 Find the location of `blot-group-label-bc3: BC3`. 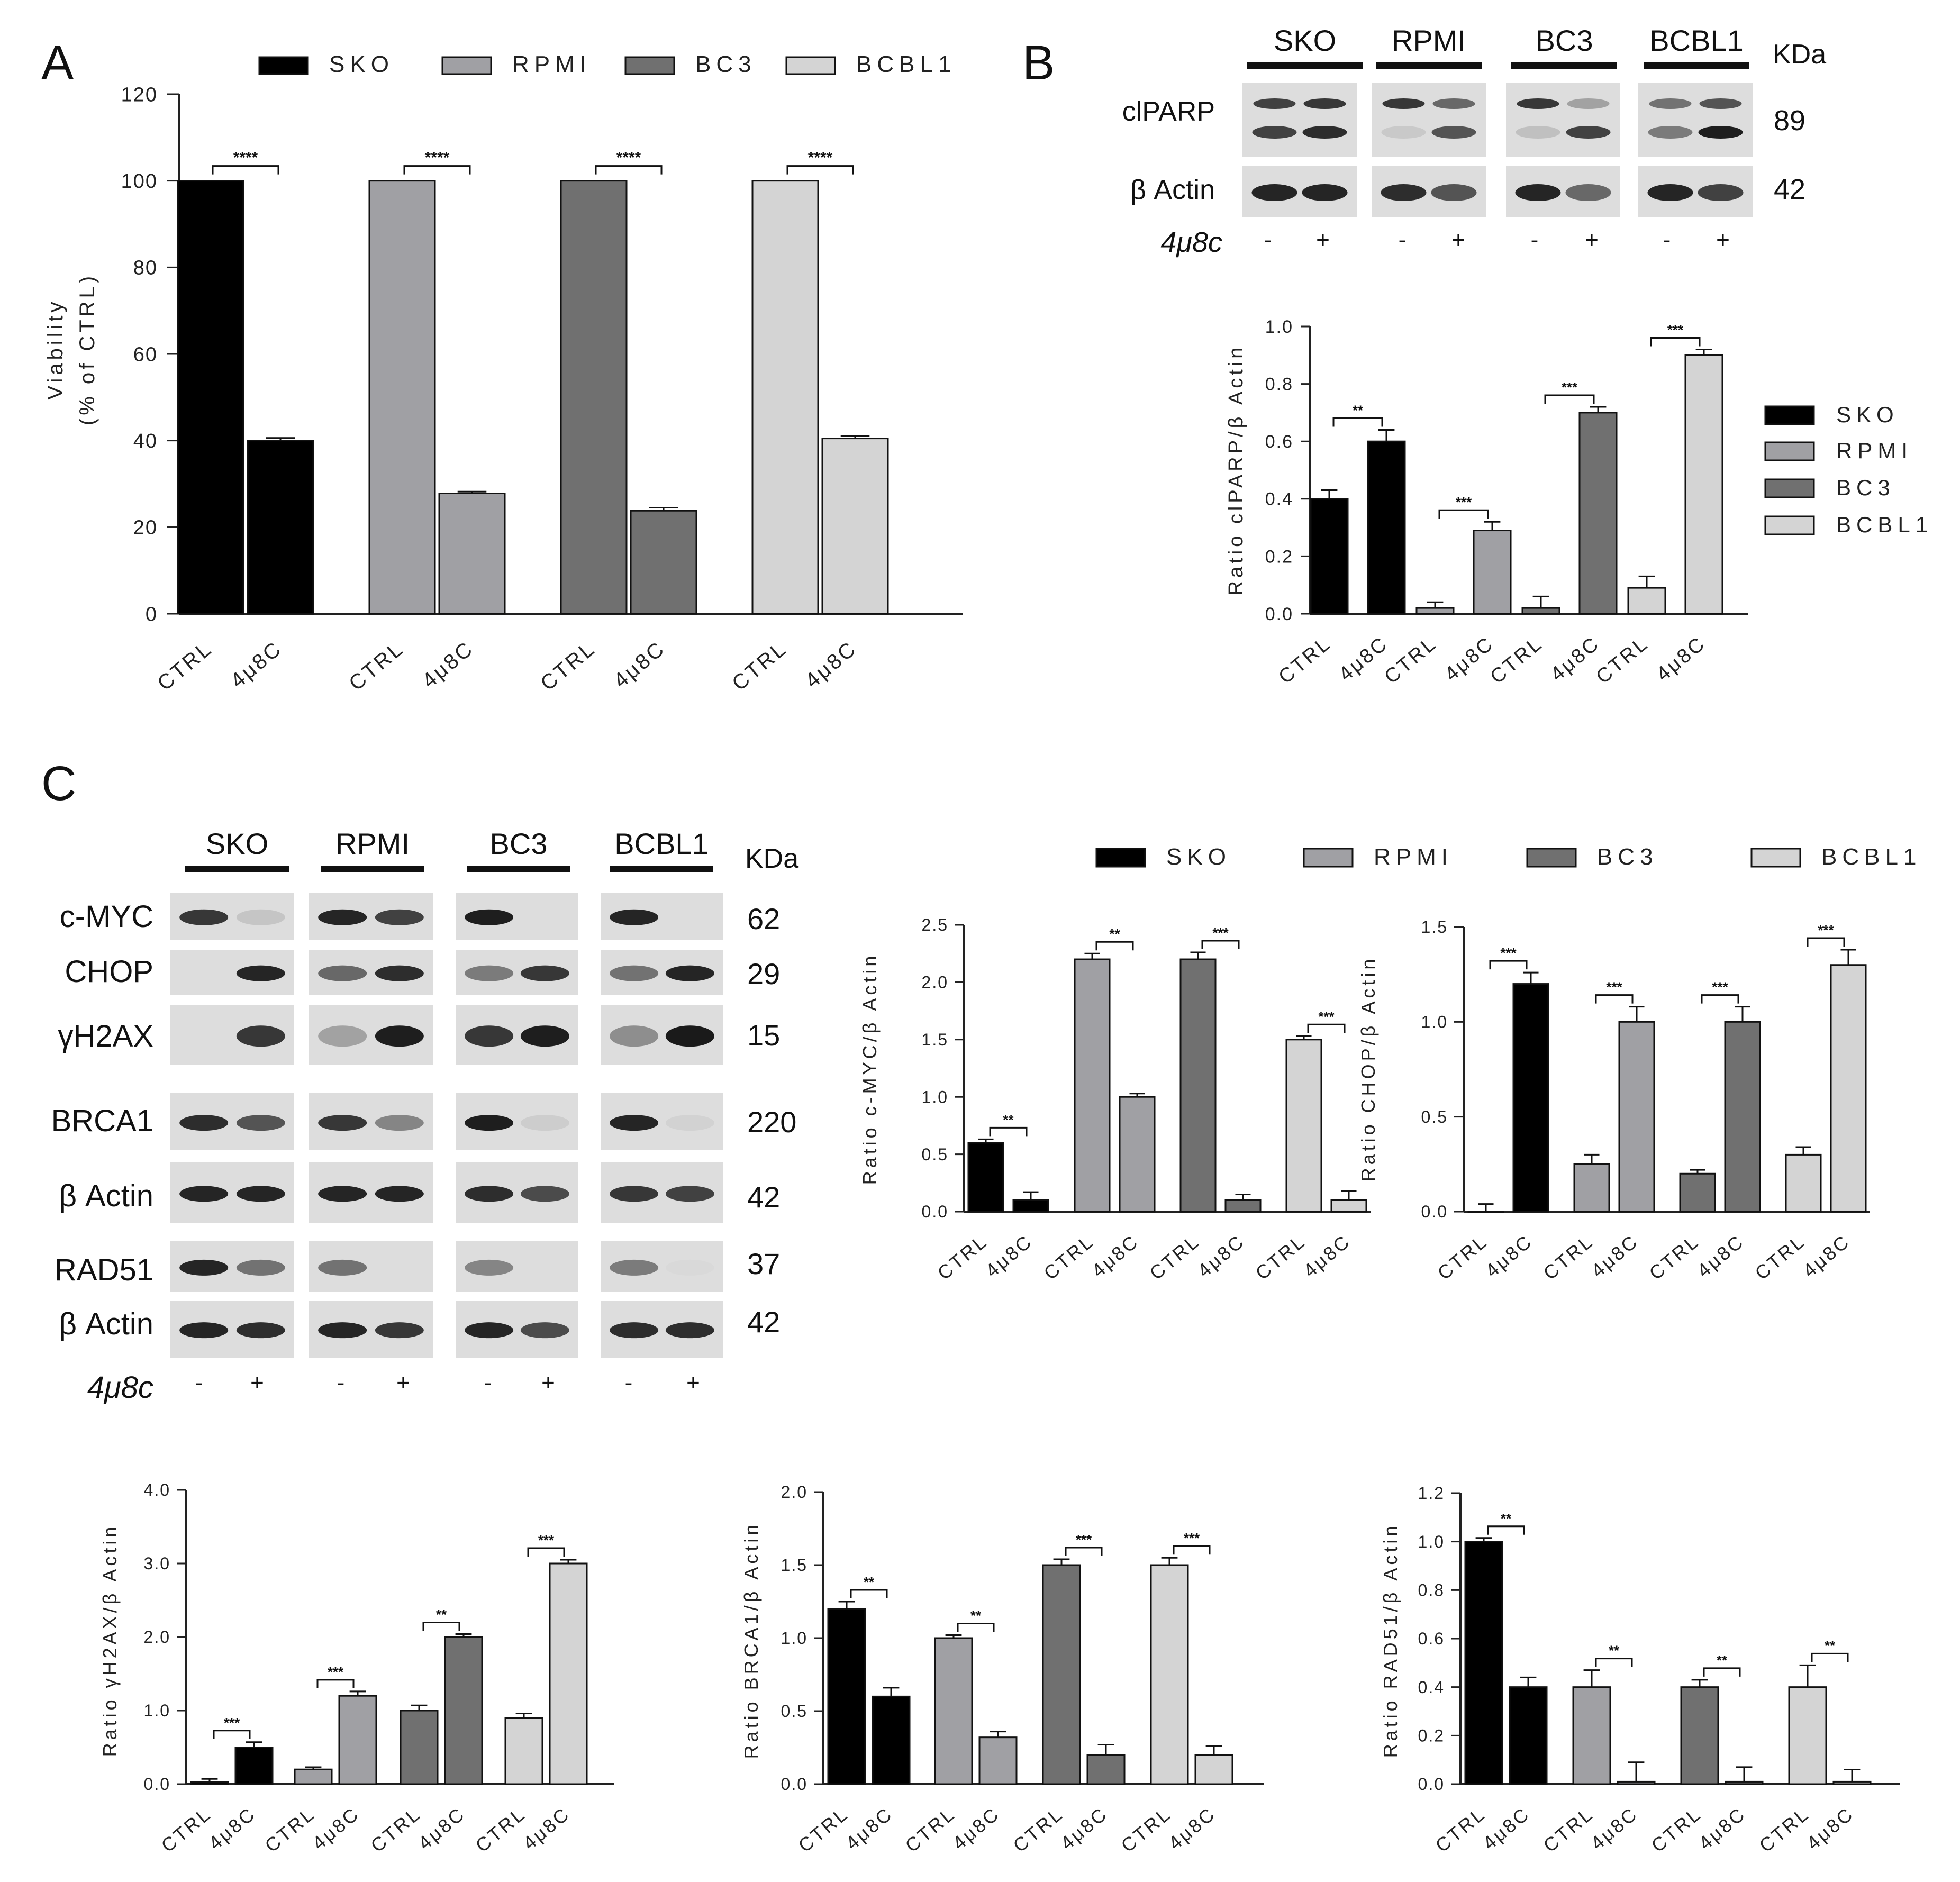

blot-group-label-bc3: BC3 is located at coordinates (519, 844).